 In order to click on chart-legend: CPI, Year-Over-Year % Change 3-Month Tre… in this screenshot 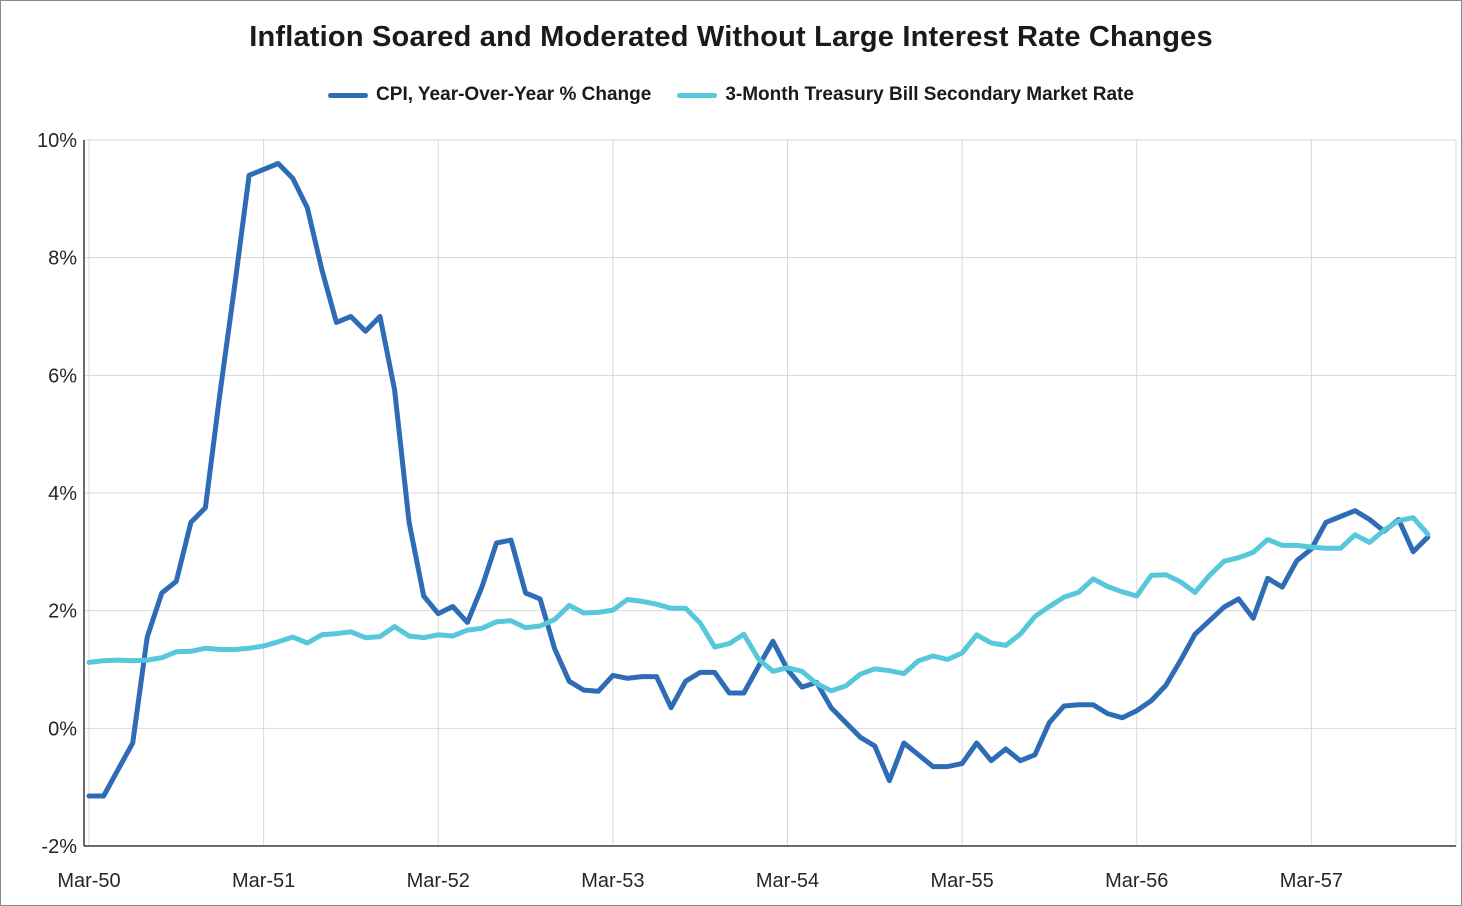, I will do `click(731, 95)`.